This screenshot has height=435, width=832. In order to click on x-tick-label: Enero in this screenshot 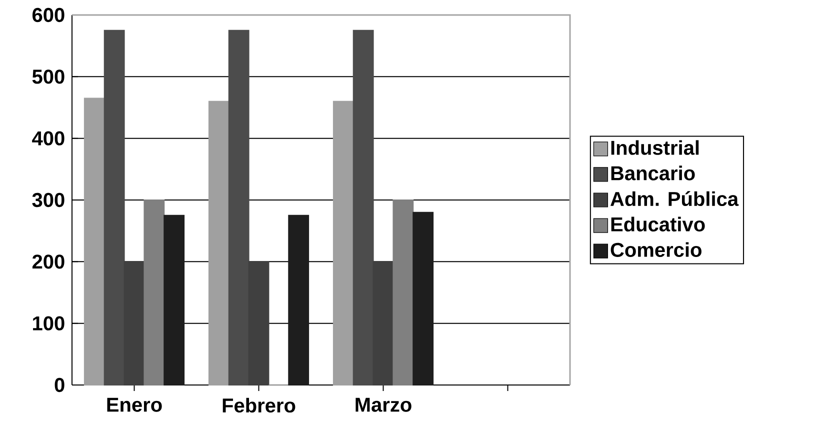, I will do `click(134, 405)`.